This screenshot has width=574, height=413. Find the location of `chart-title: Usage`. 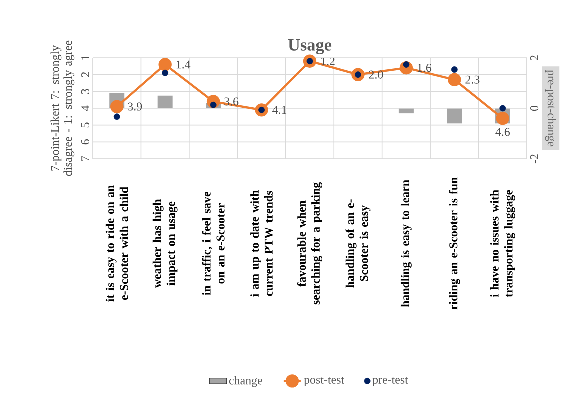

chart-title: Usage is located at coordinates (310, 46).